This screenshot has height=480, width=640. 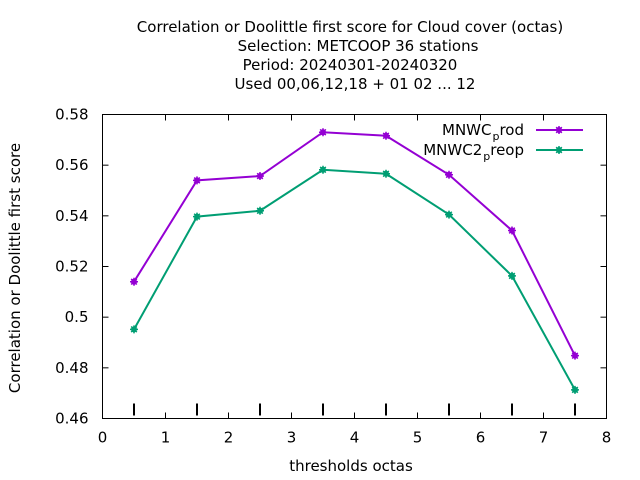 I want to click on x-tick-label: 1, so click(x=166, y=438).